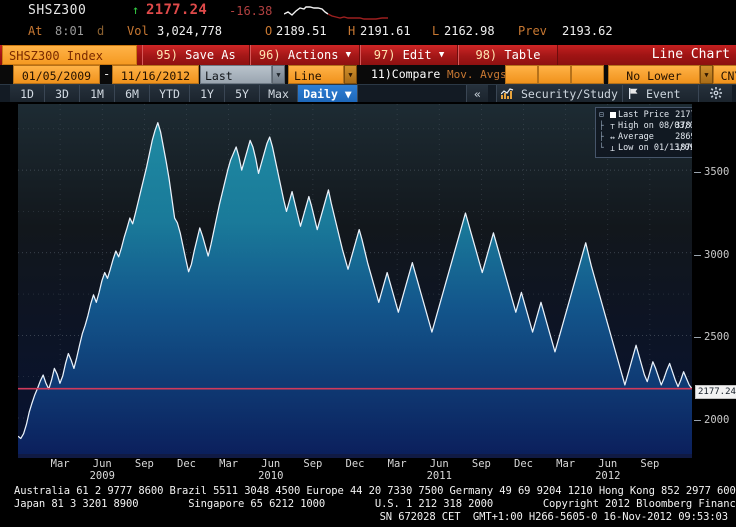 The image size is (736, 527). I want to click on y-tick-label: 3000, so click(717, 254).